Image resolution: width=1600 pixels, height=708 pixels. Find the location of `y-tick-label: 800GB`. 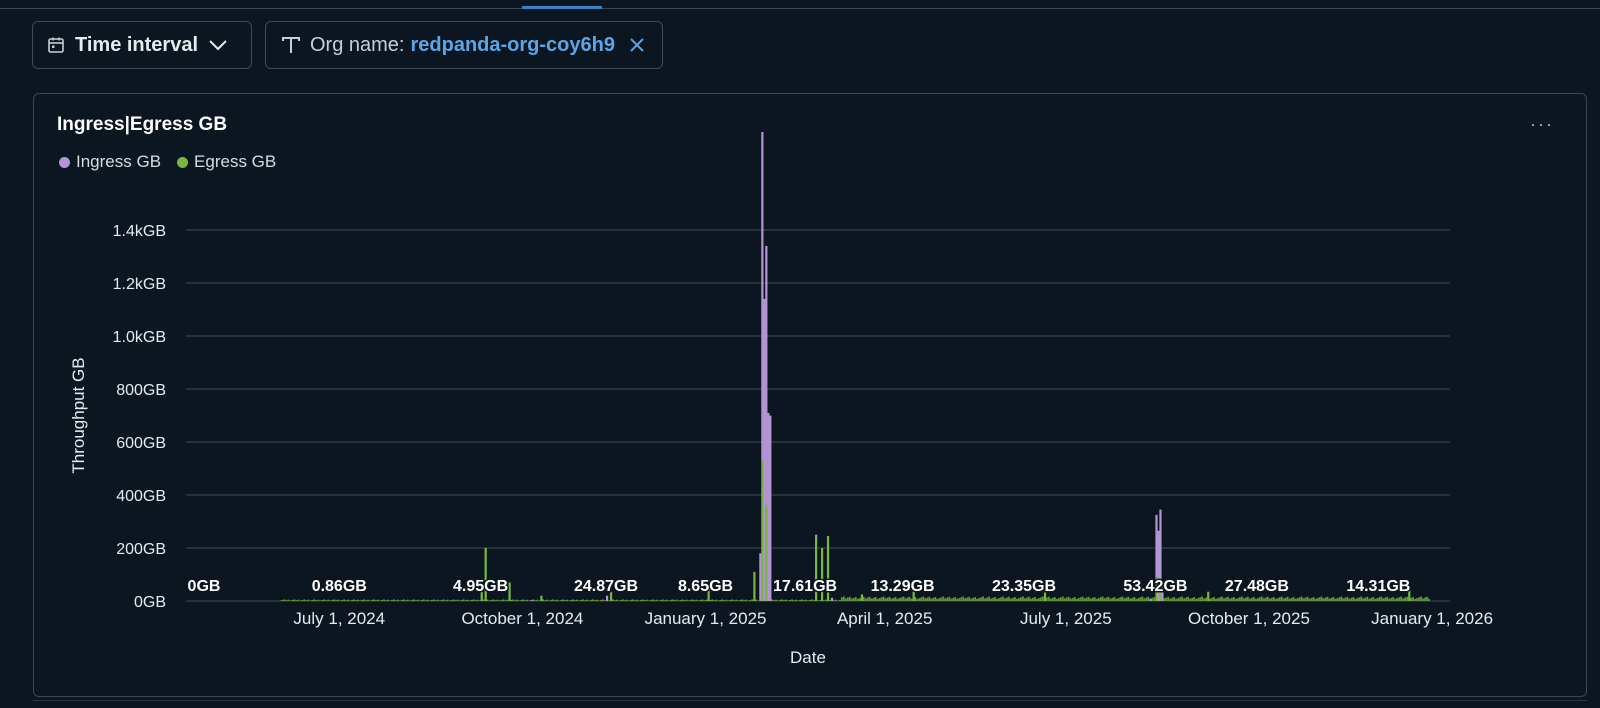

y-tick-label: 800GB is located at coordinates (141, 390).